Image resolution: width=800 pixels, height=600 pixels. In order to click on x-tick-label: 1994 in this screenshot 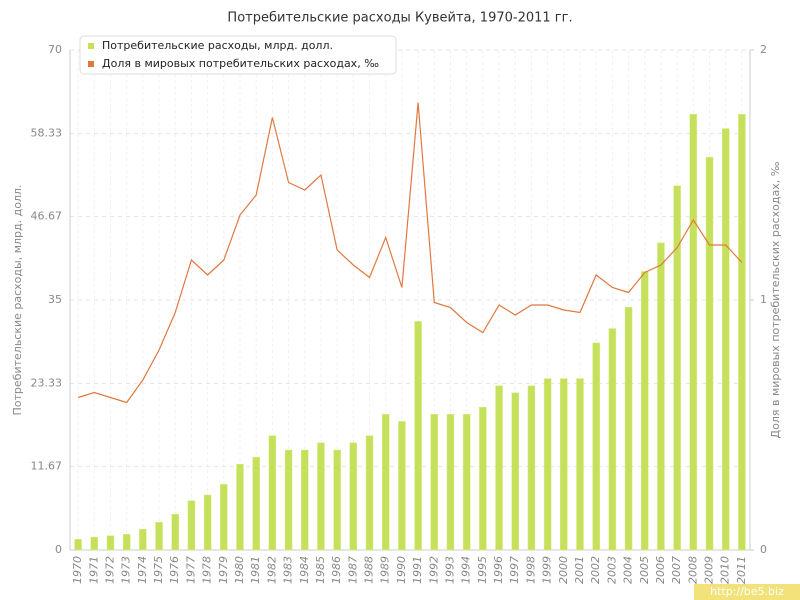, I will do `click(466, 570)`.